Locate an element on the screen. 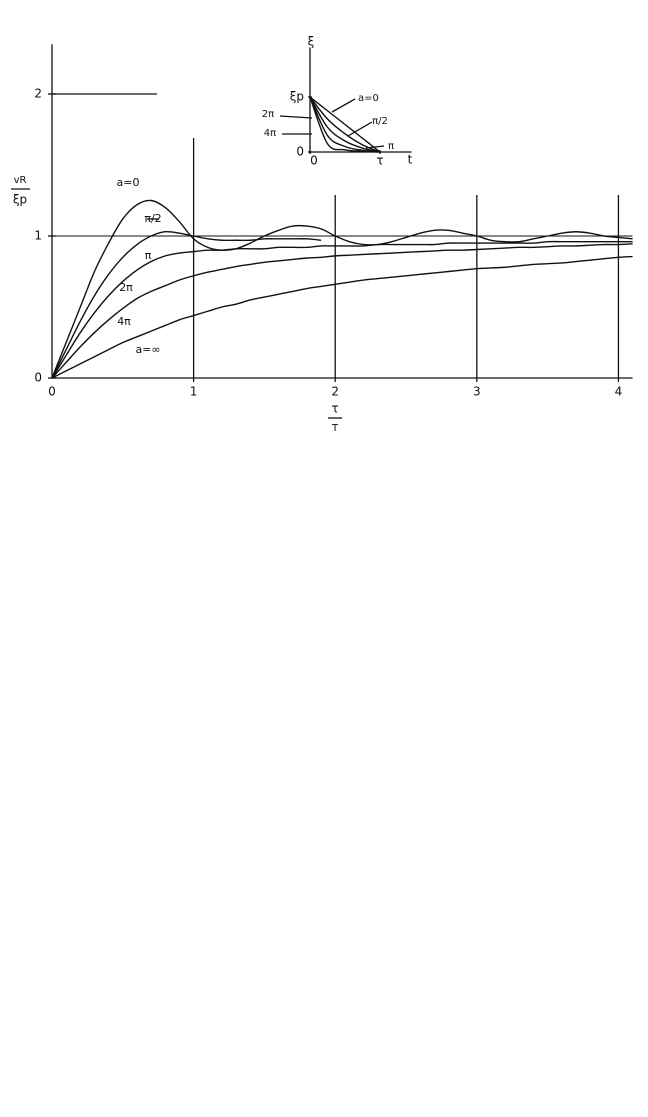 The width and height of the screenshot is (648, 1117). inset-series-label: π/2 is located at coordinates (380, 121).